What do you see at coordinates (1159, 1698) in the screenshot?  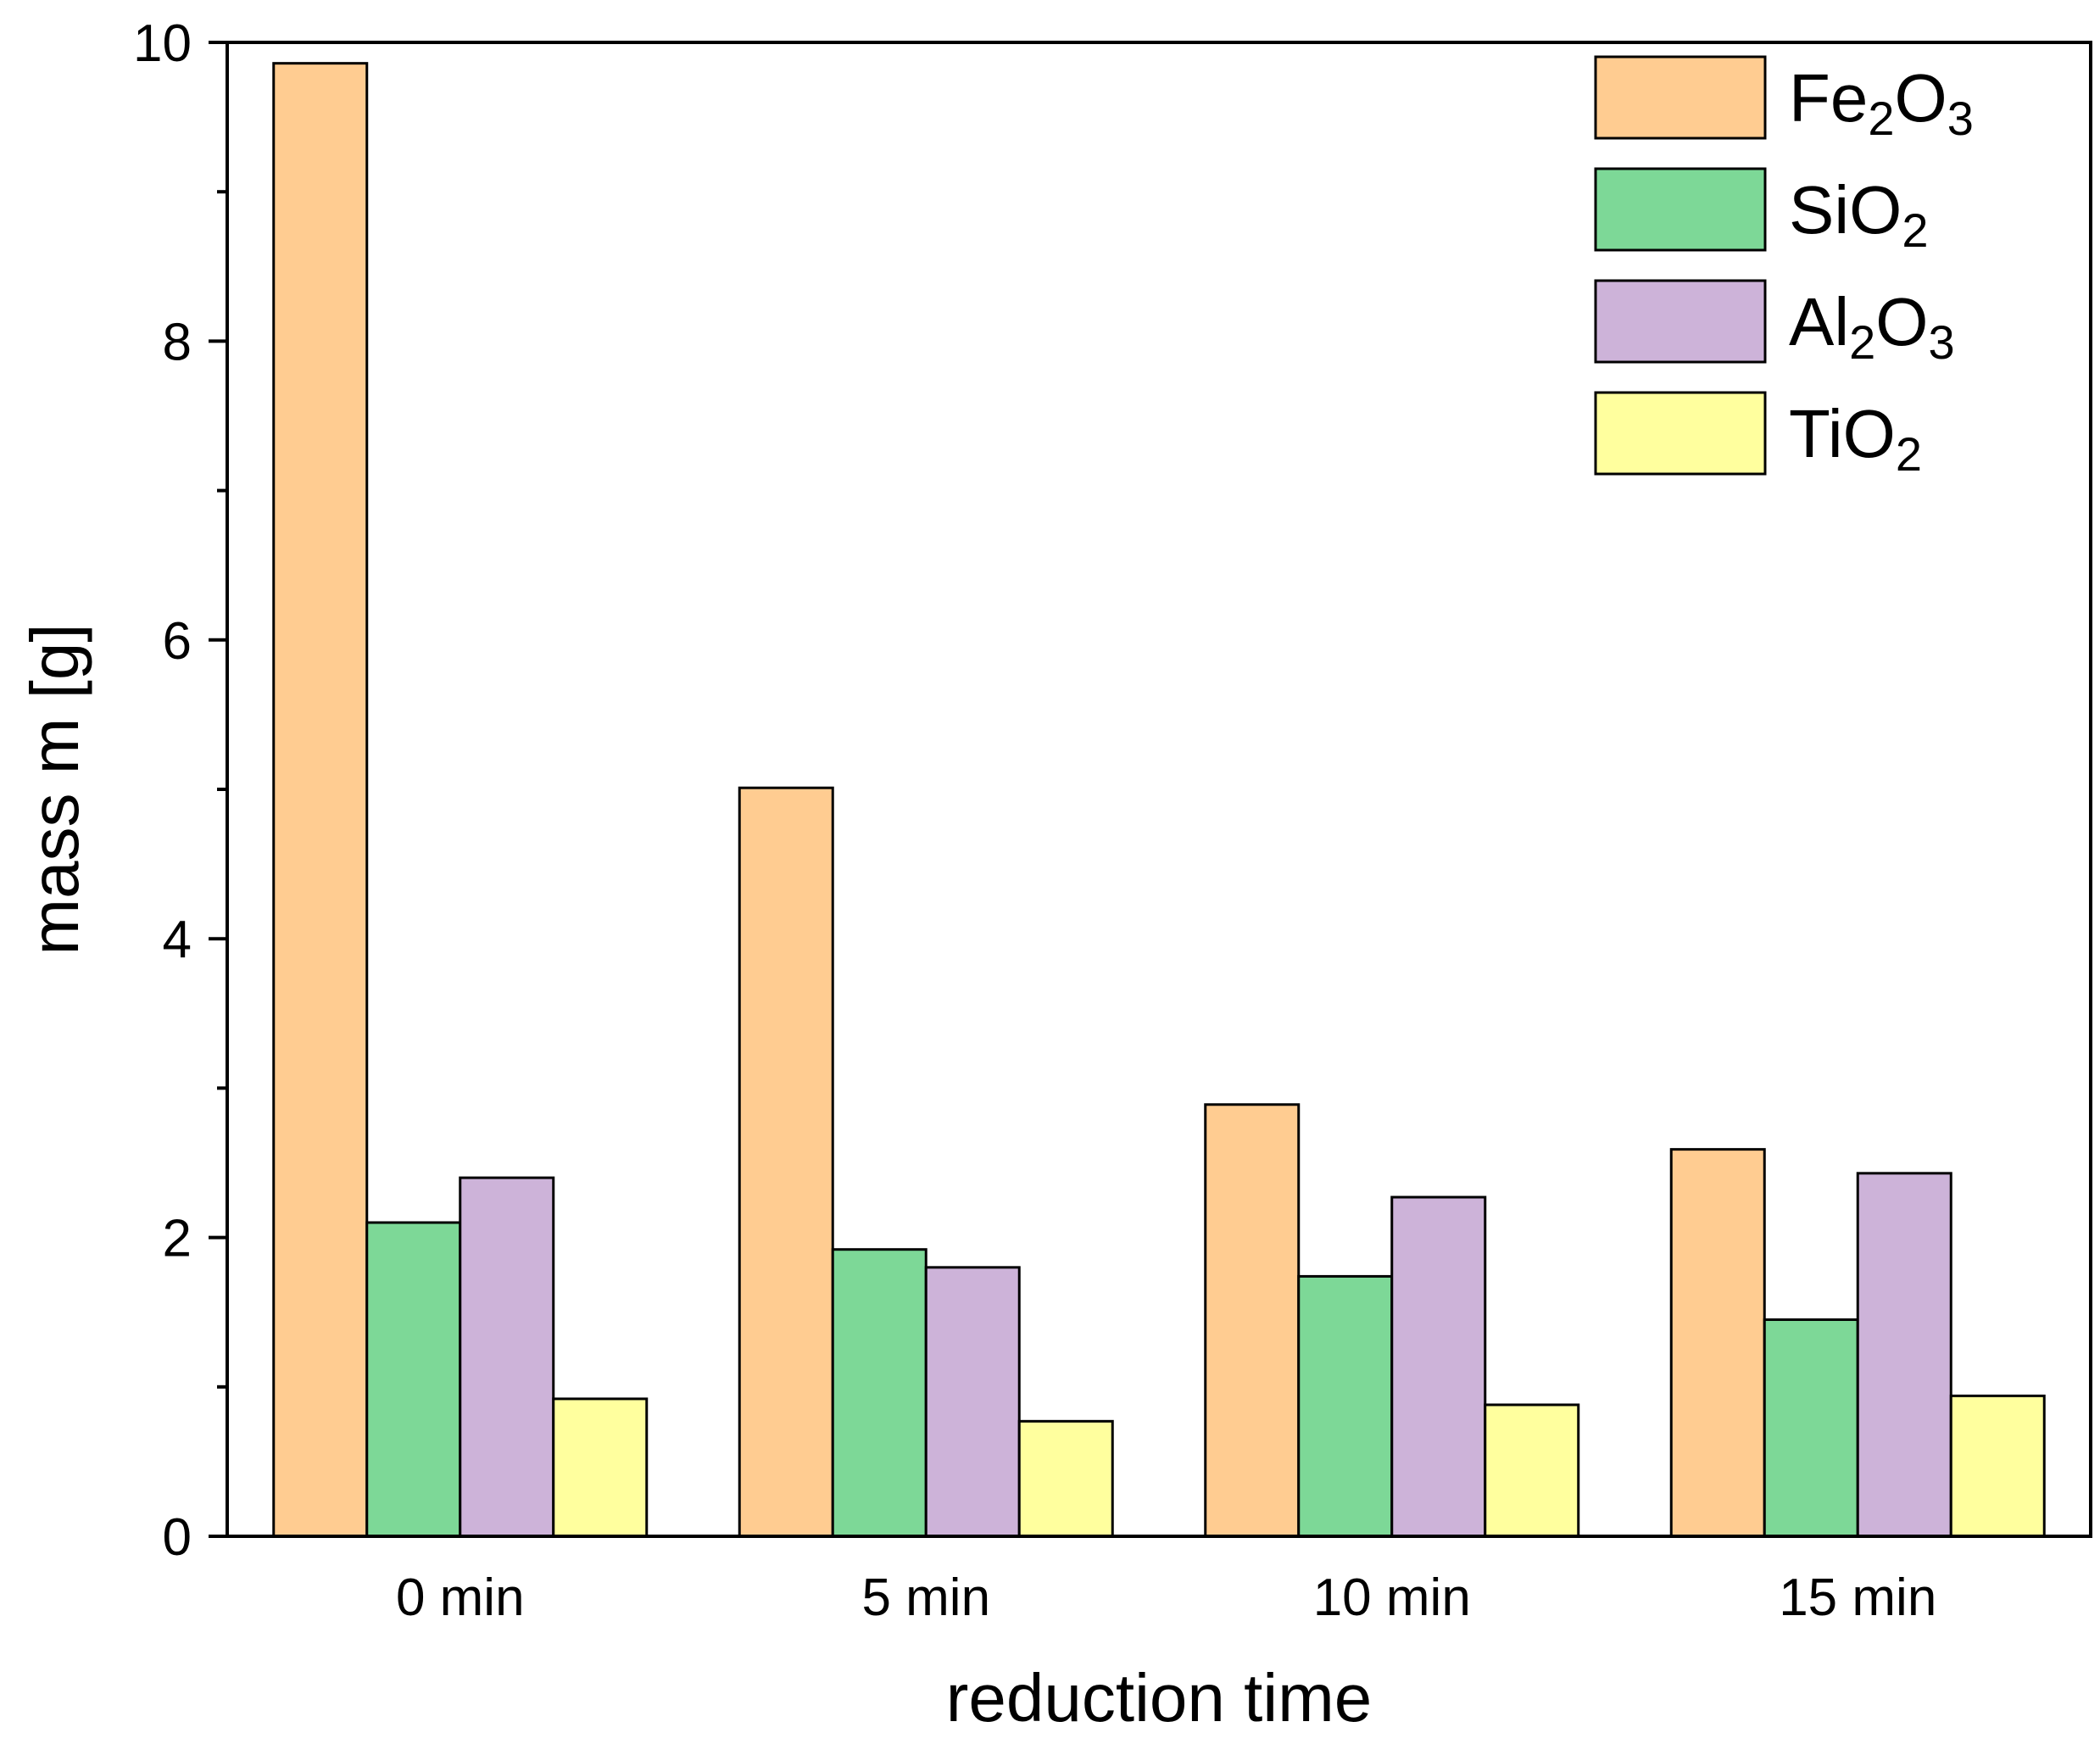 I see `x-axis-title: reduction time` at bounding box center [1159, 1698].